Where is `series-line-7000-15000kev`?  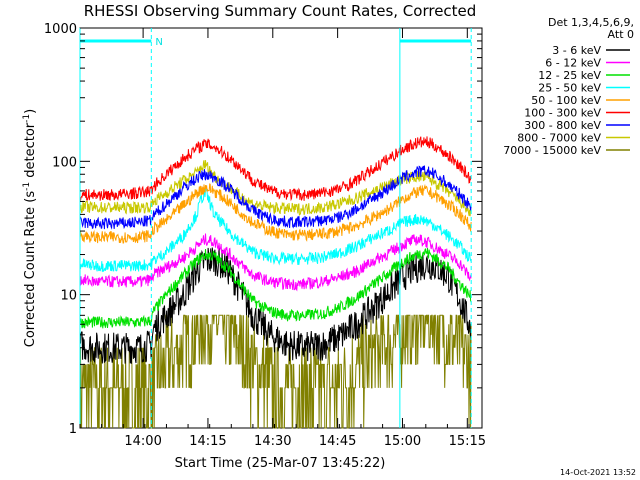 series-line-7000-15000kev is located at coordinates (275, 371).